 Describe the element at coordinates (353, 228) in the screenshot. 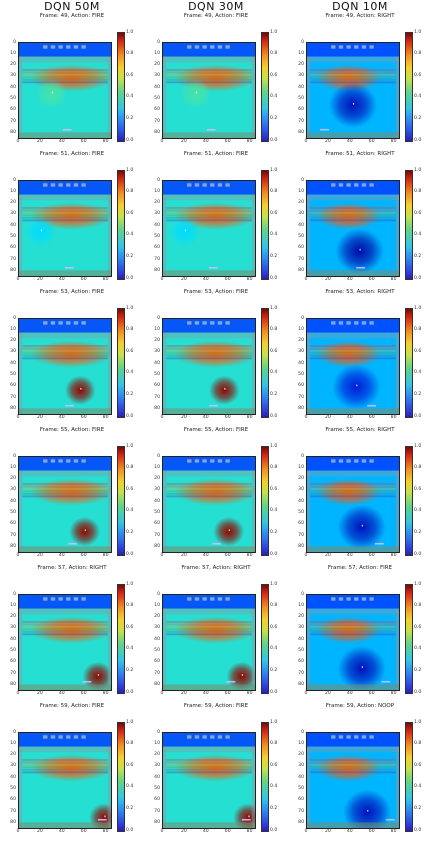

I see `saliency-map` at that location.